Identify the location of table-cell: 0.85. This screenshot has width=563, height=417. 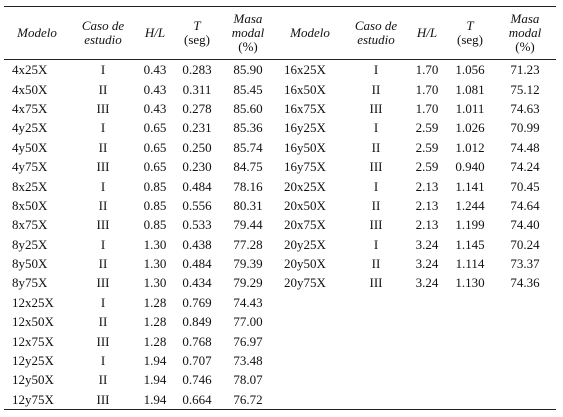
(155, 225).